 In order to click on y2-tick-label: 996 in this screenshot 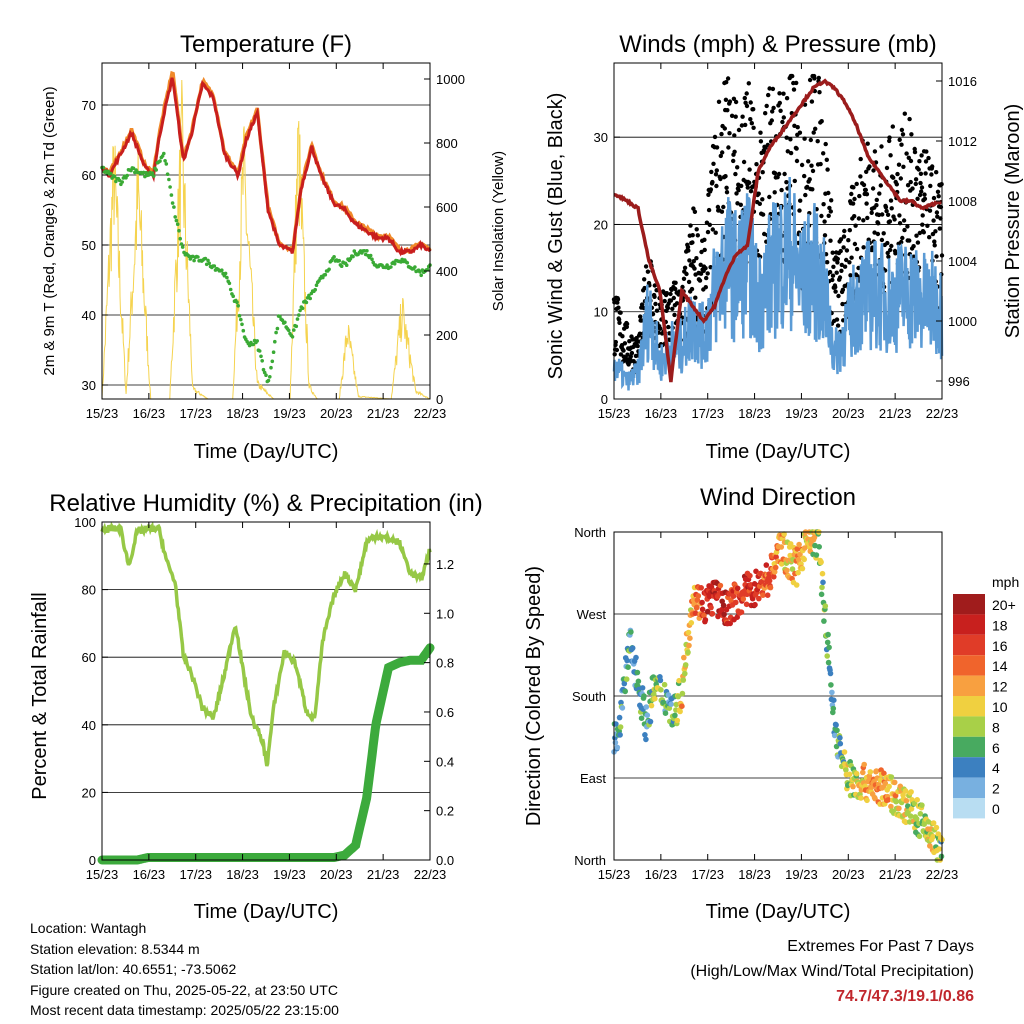, I will do `click(959, 381)`.